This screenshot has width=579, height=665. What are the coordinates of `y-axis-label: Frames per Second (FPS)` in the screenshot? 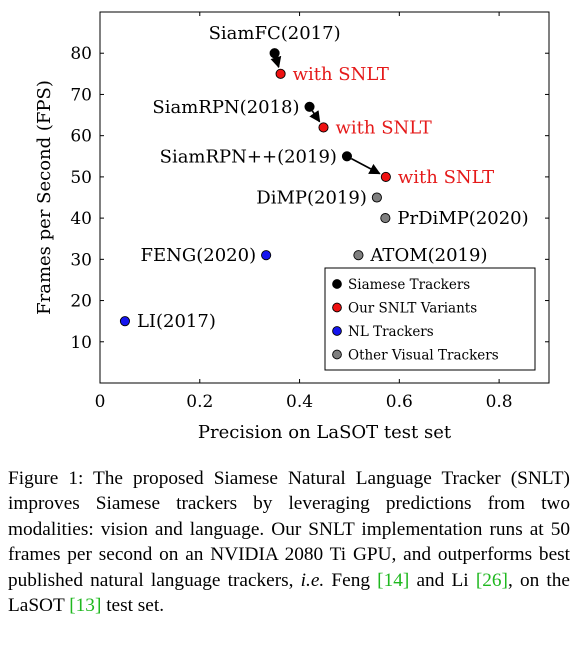 It's located at (44, 197).